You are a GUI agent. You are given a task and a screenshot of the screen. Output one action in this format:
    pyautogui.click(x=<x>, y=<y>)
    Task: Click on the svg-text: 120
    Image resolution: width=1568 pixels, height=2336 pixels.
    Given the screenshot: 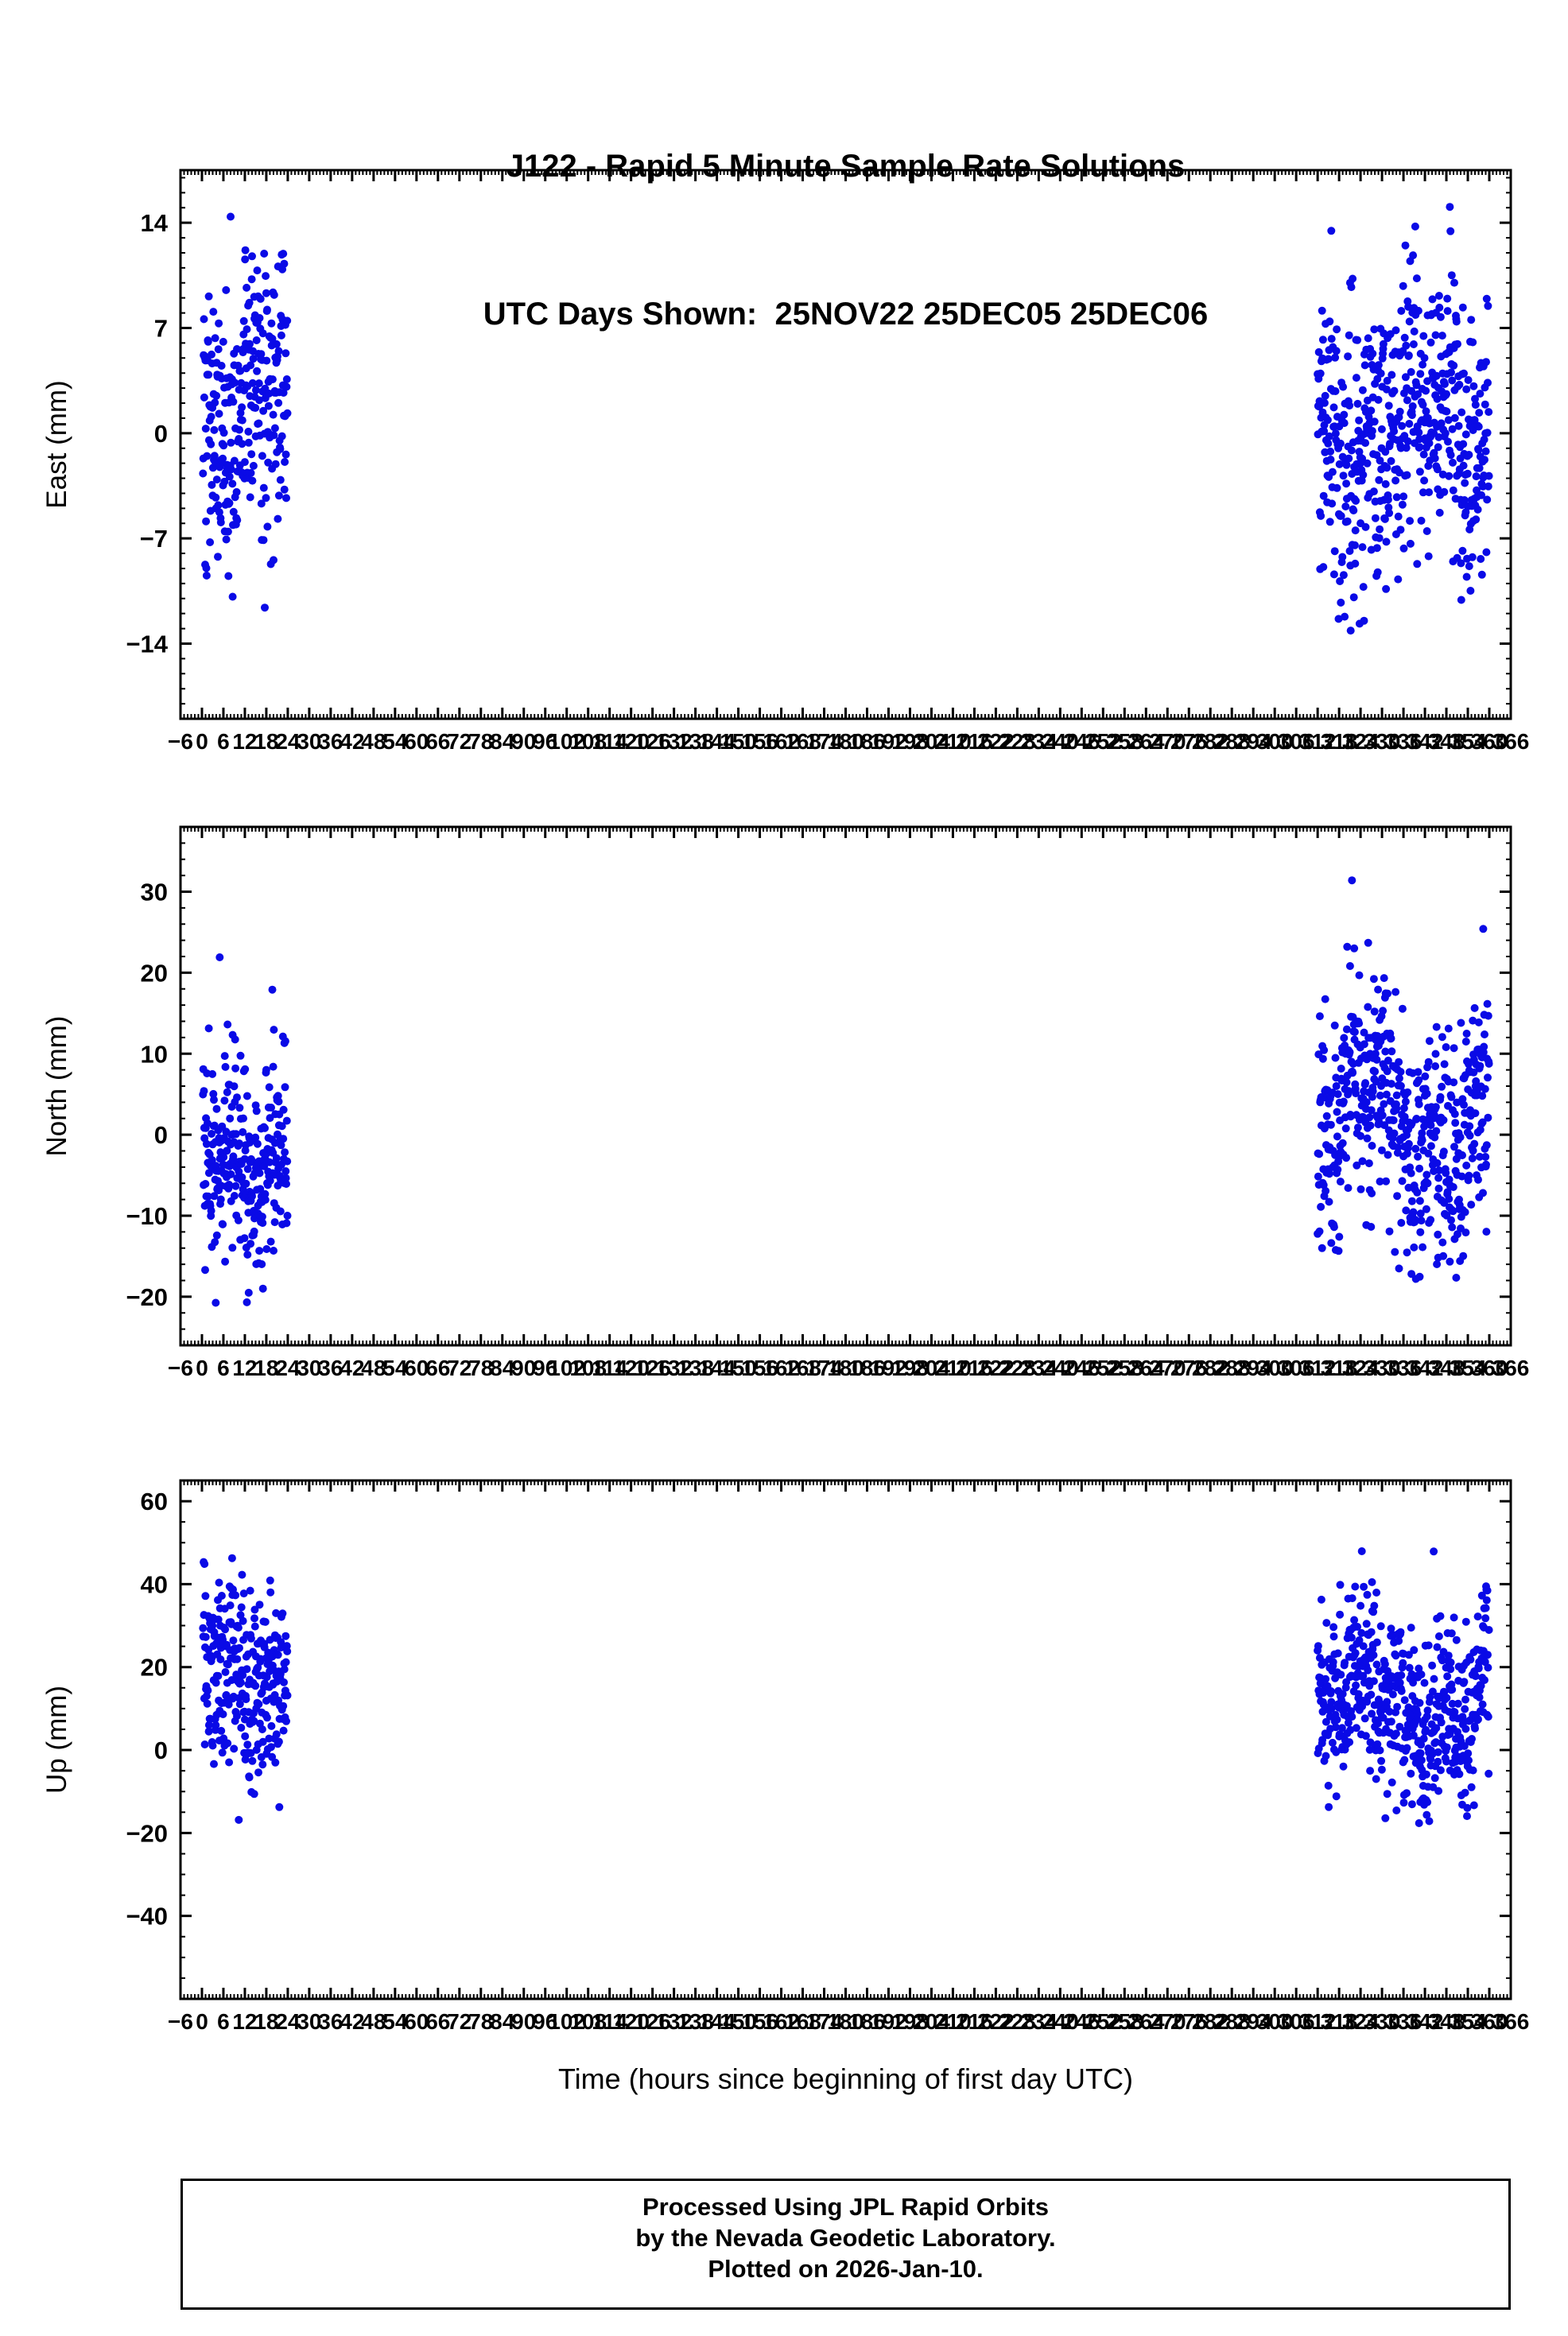 What is the action you would take?
    pyautogui.click(x=631, y=1368)
    